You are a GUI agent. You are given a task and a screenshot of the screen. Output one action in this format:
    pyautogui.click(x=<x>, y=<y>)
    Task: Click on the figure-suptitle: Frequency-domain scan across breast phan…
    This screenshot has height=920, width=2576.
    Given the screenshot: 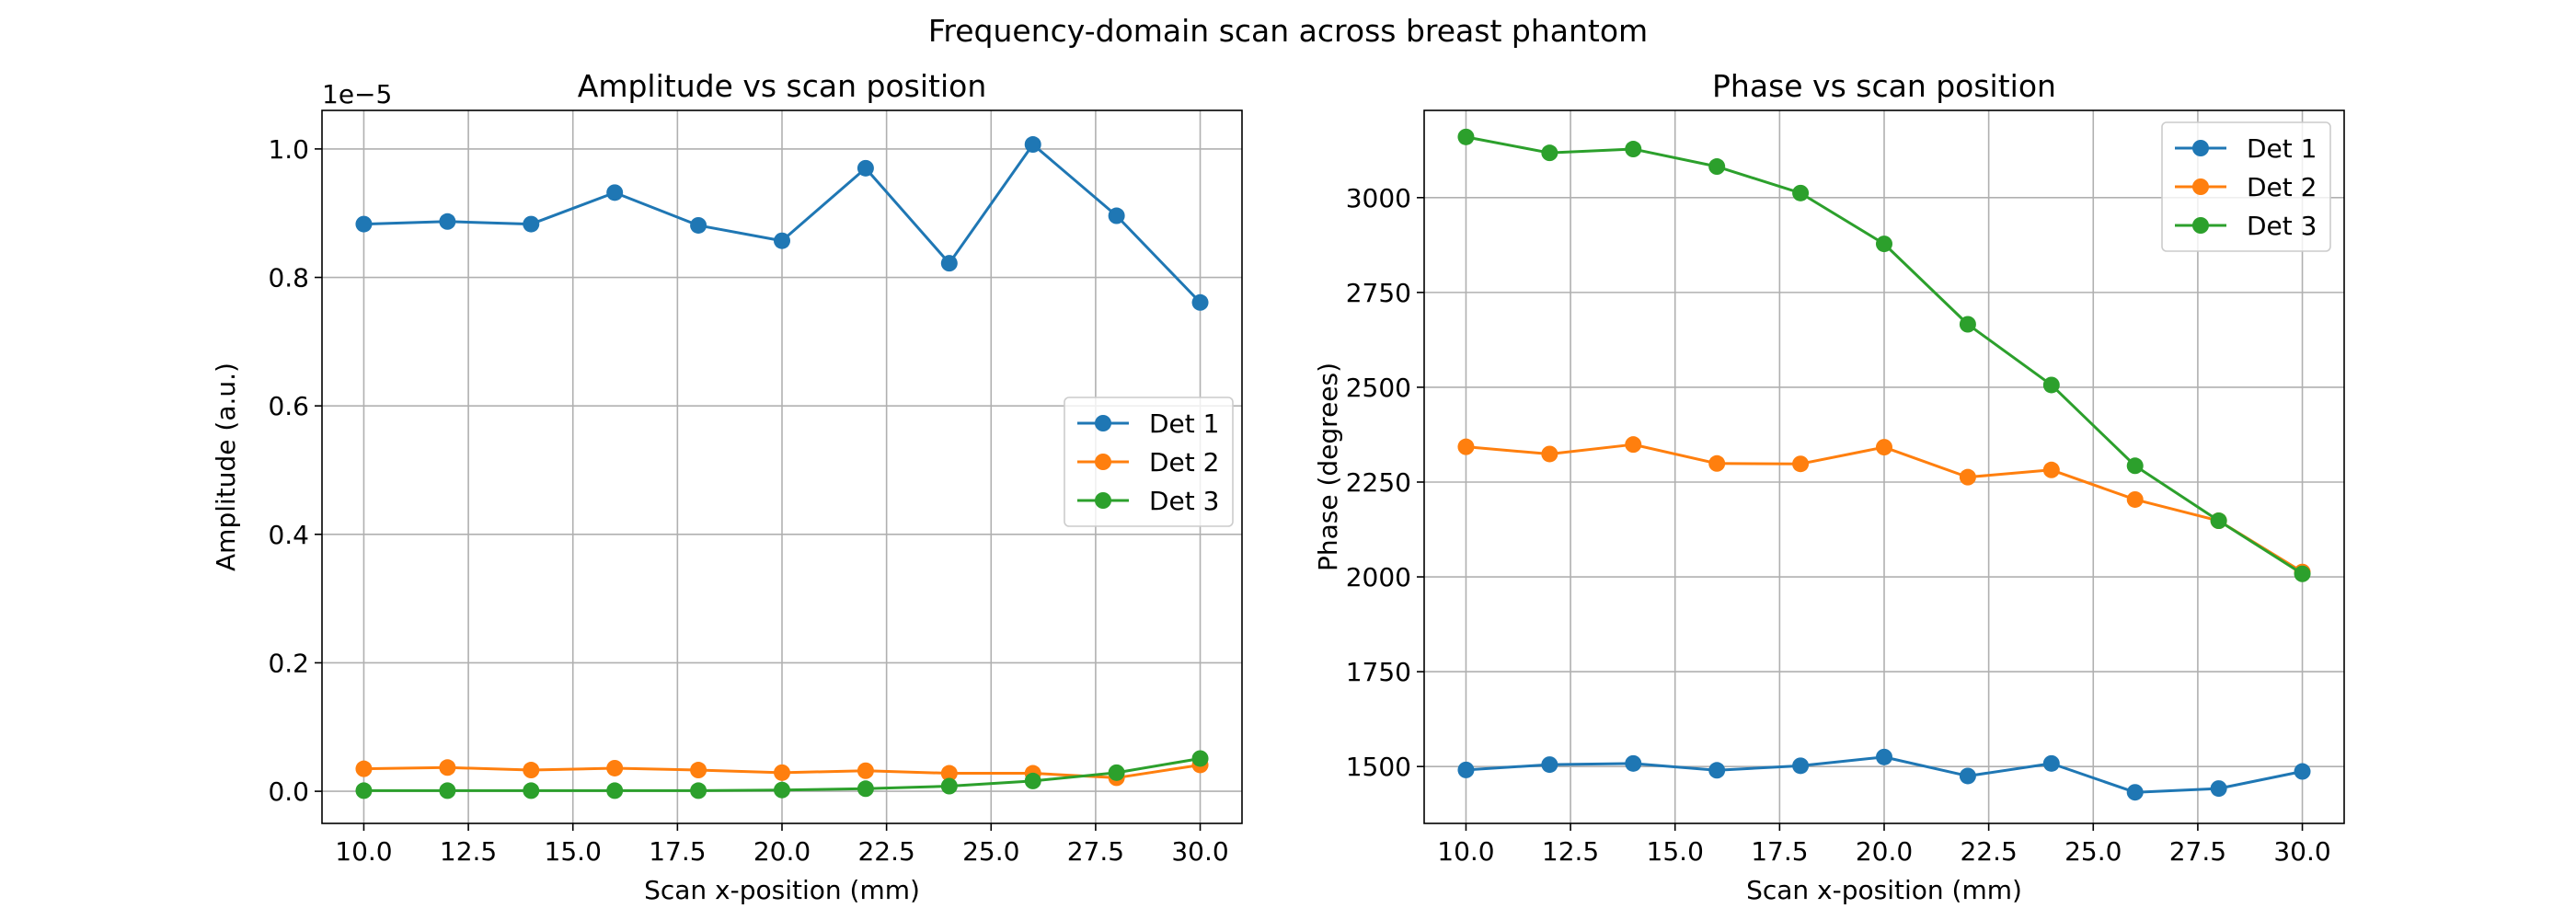 What is the action you would take?
    pyautogui.click(x=1288, y=31)
    